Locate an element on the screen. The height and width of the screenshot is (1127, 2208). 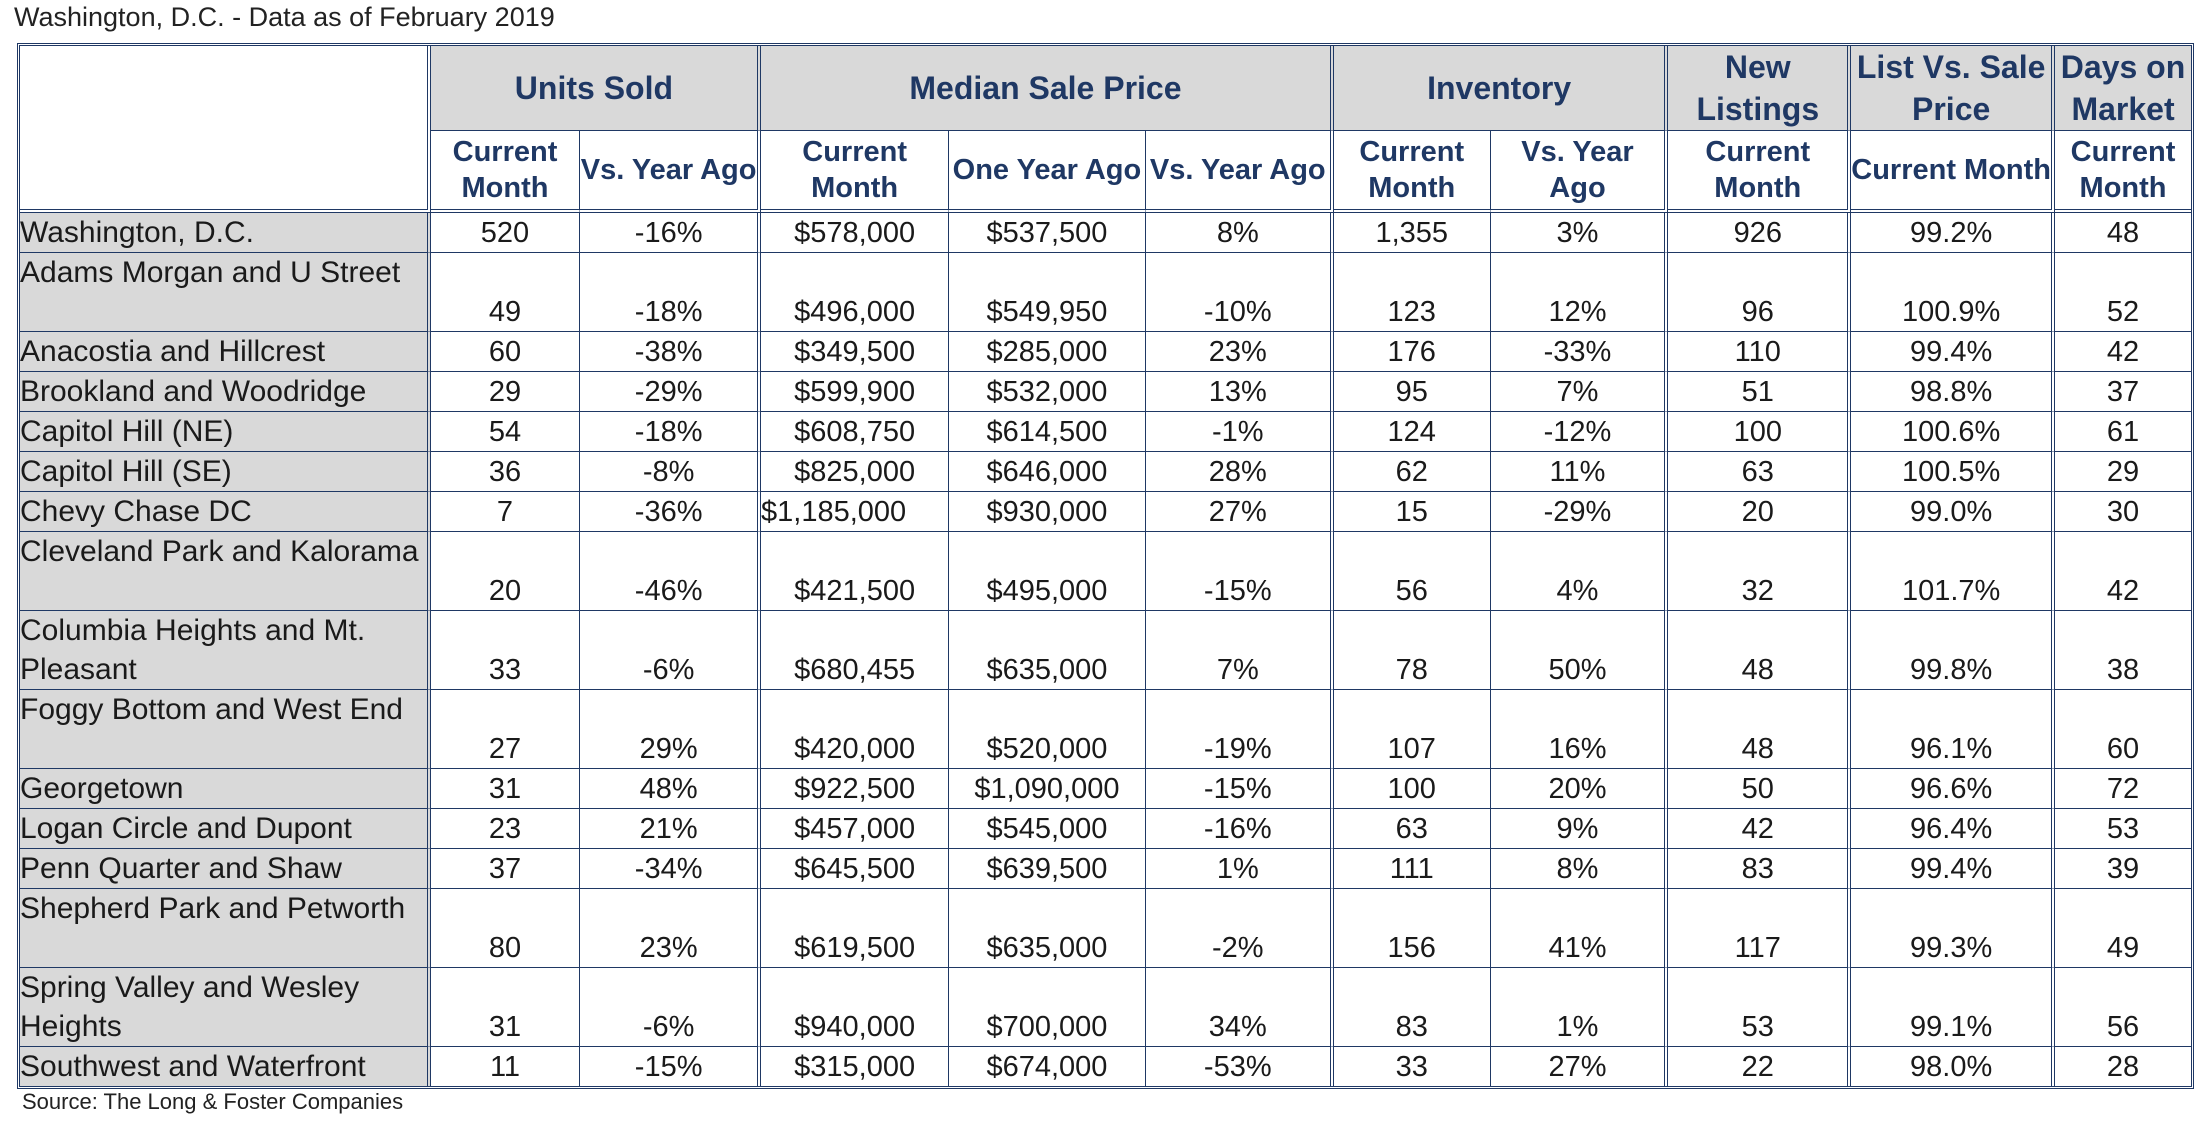
table-cell: $496,000 is located at coordinates (855, 292).